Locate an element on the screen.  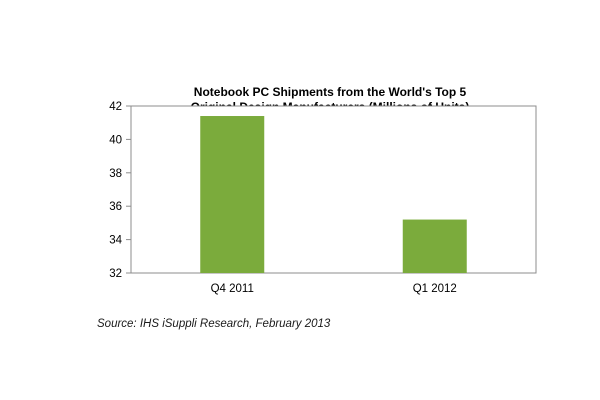
bar-q4-2011 is located at coordinates (232, 195).